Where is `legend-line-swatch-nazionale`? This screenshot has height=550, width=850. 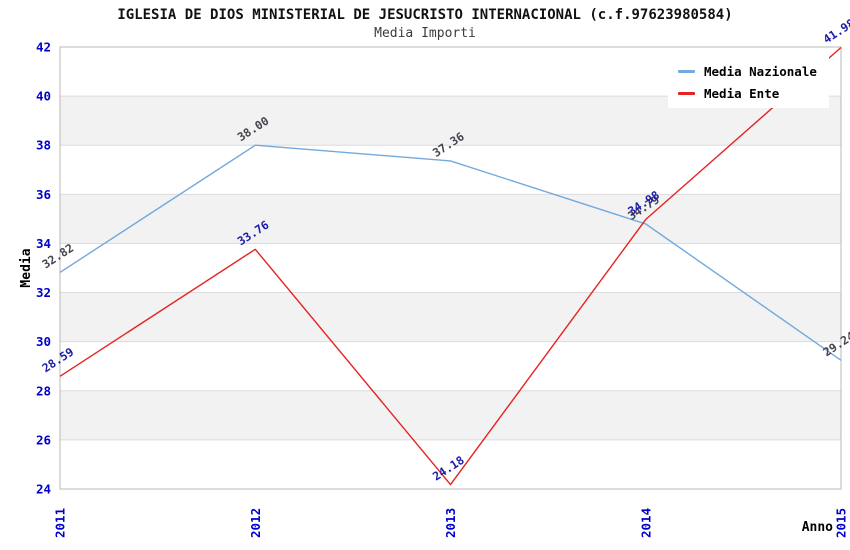 legend-line-swatch-nazionale is located at coordinates (686, 71).